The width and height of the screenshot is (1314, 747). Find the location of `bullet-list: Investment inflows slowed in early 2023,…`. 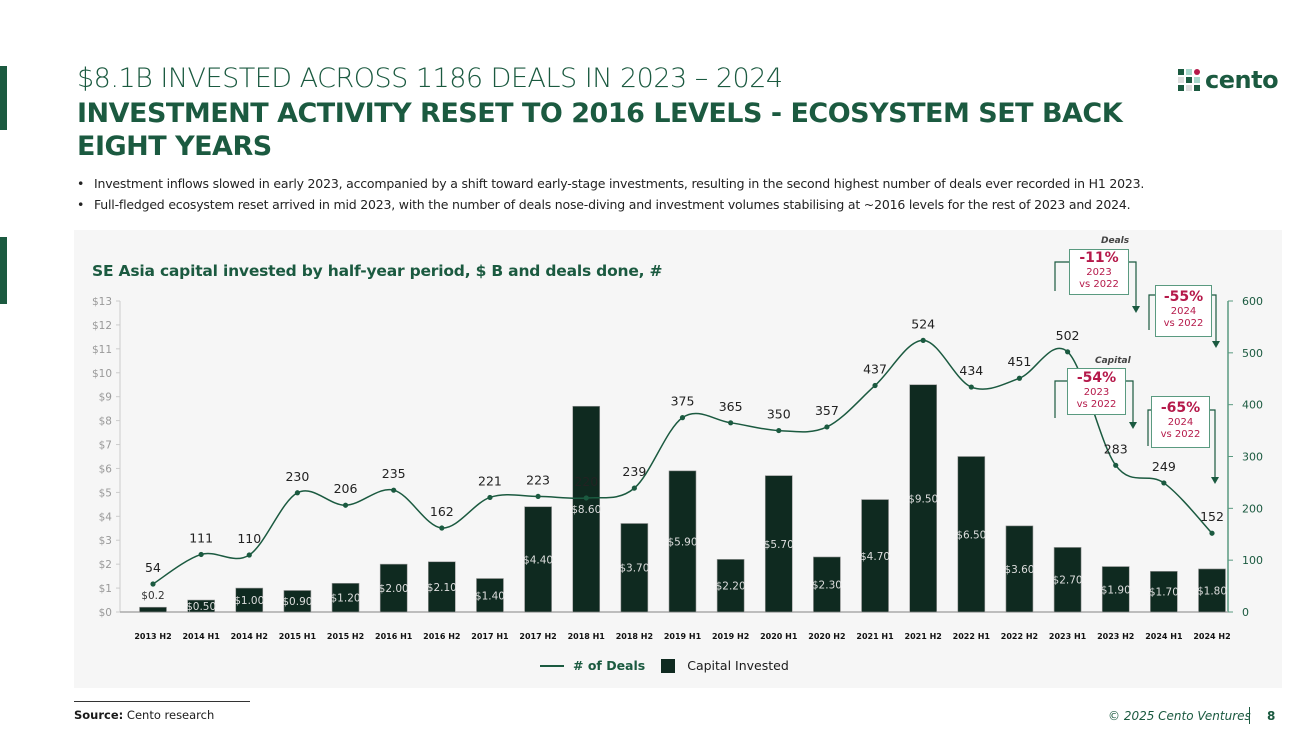

bullet-list: Investment inflows slowed in early 2023,… is located at coordinates (610, 197).